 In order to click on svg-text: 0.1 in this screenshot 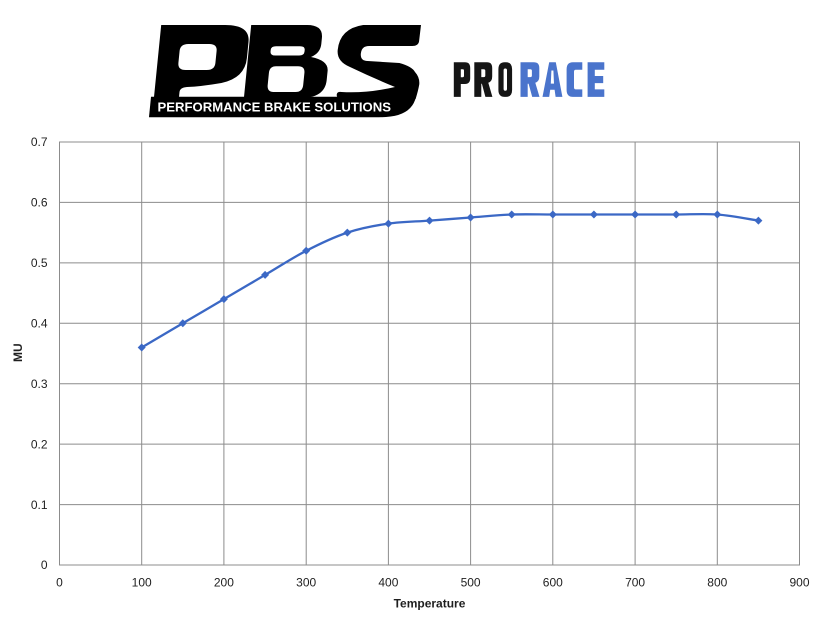, I will do `click(39, 505)`.